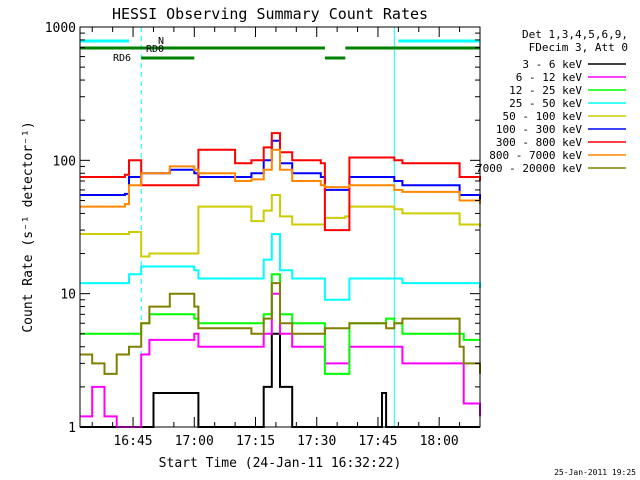 The height and width of the screenshot is (480, 640). I want to click on legend-header-1: FDecim 3, Att 0, so click(578, 47).